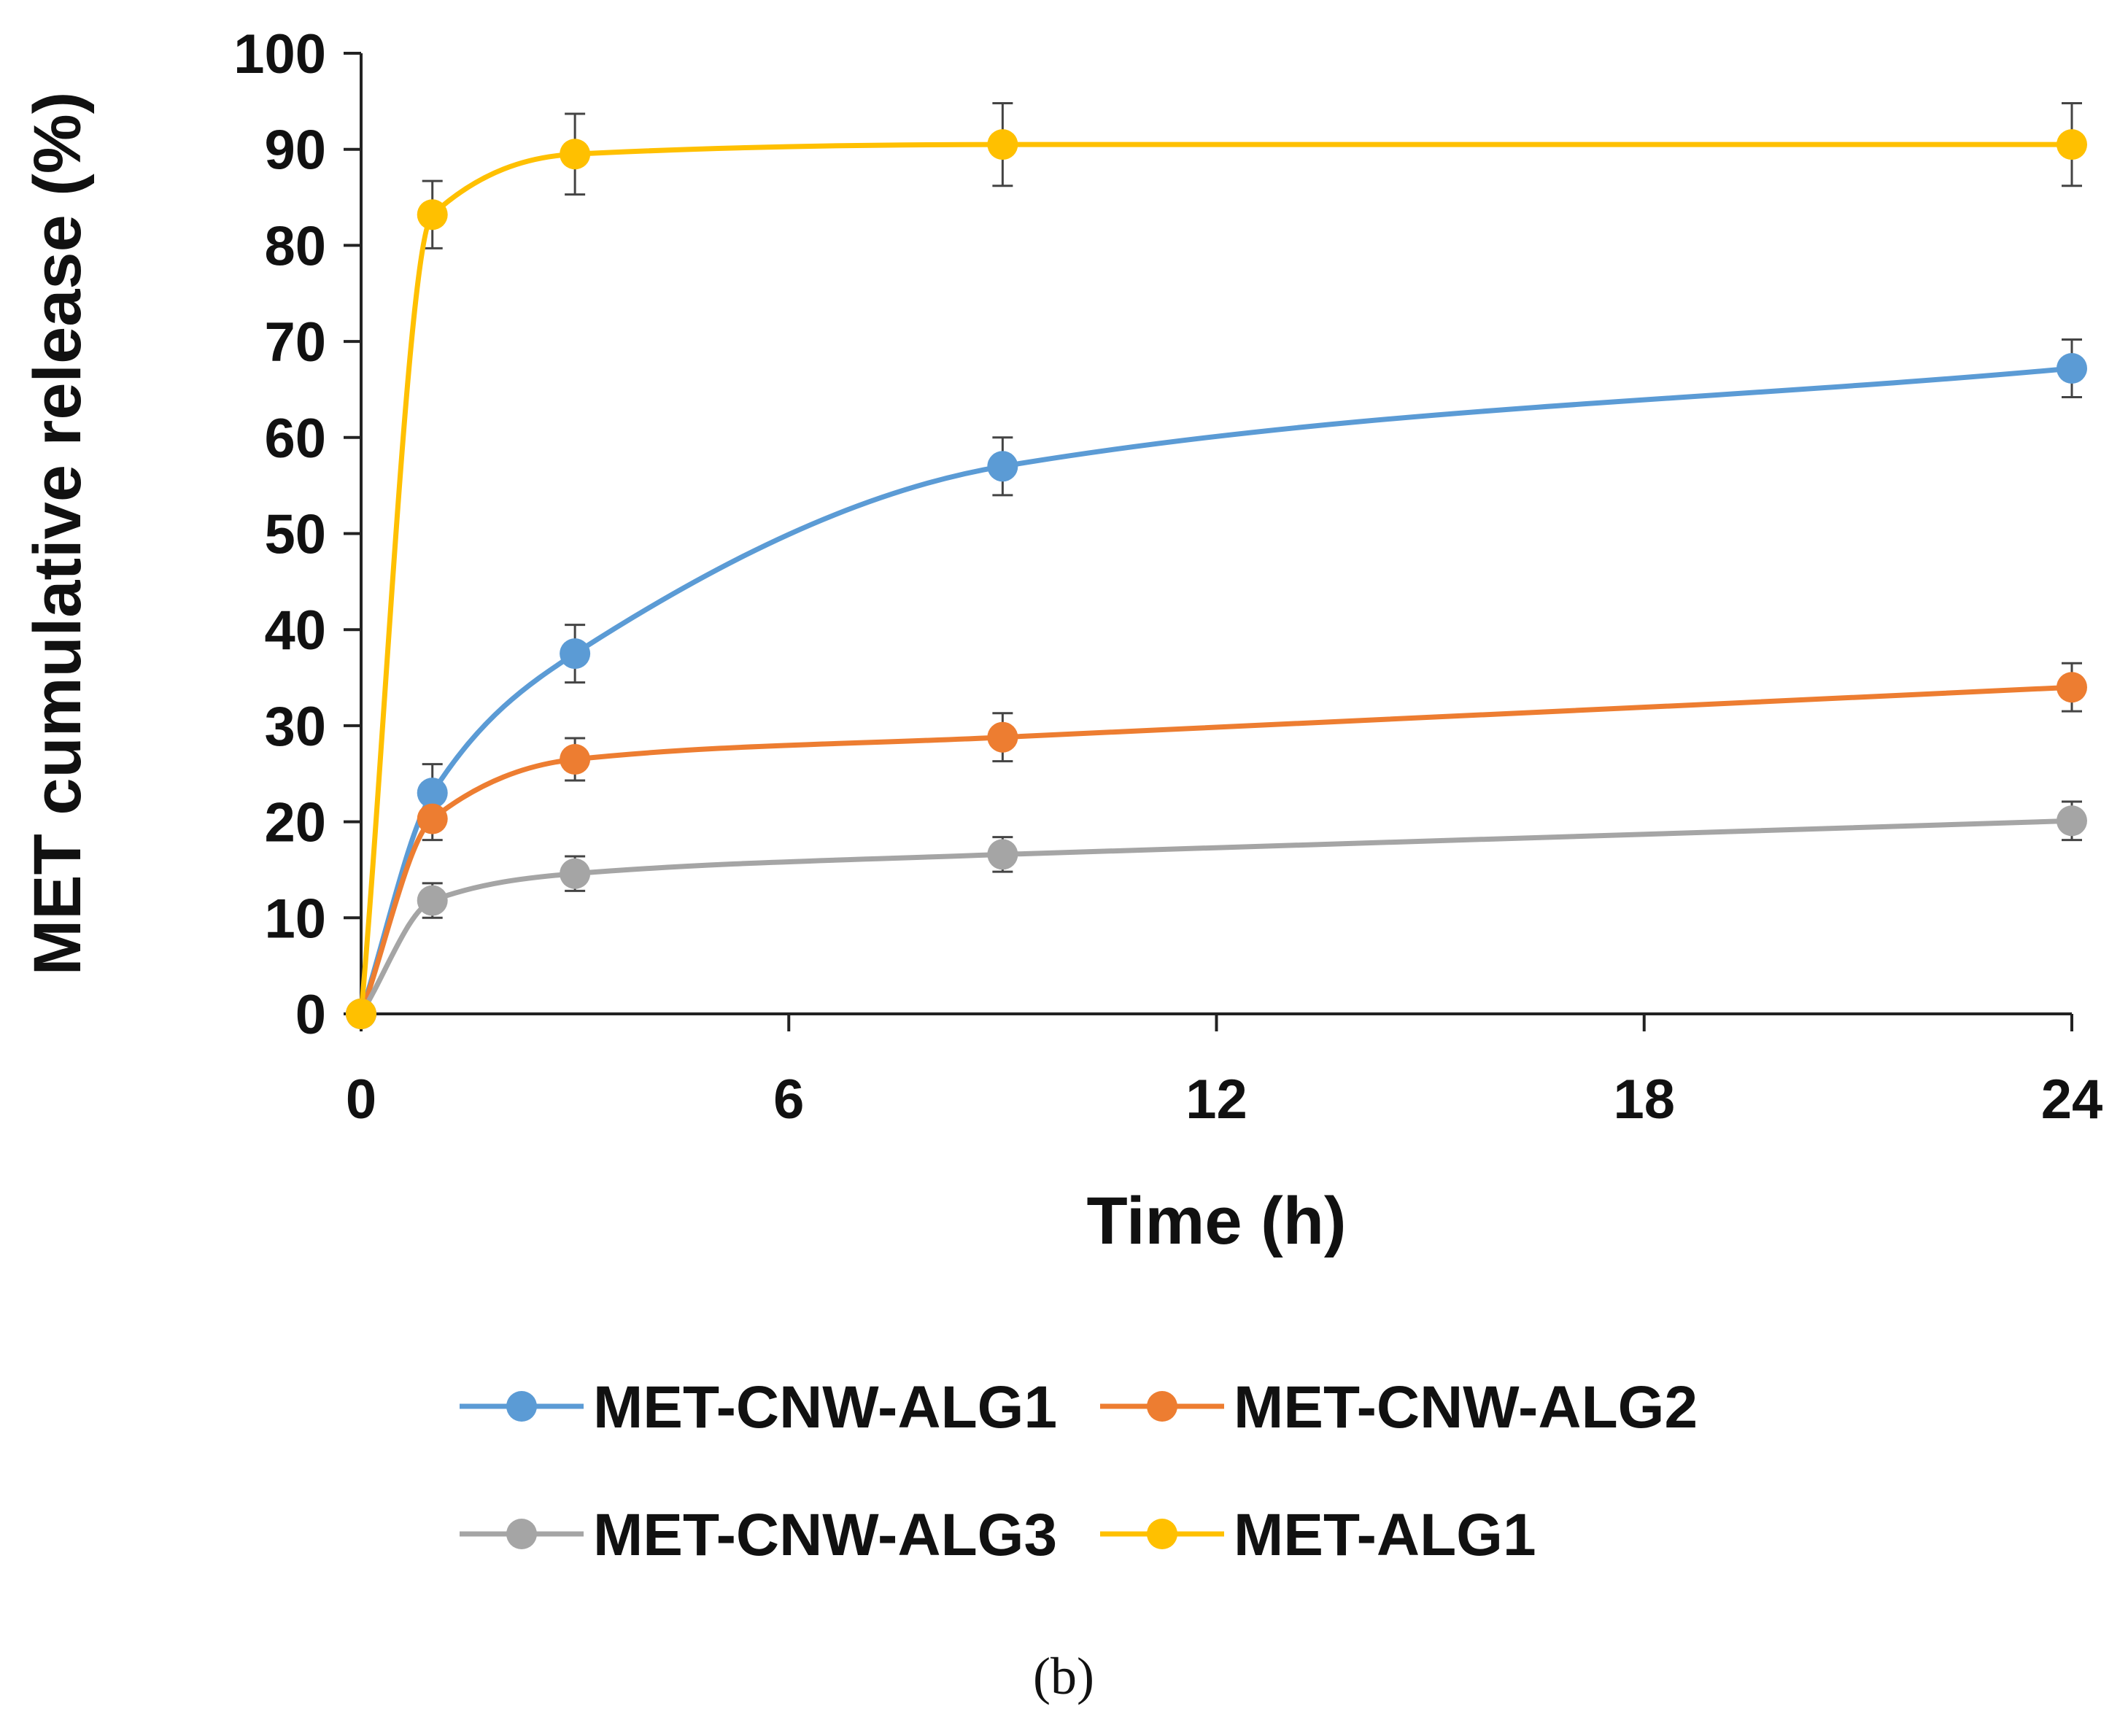  Describe the element at coordinates (295, 342) in the screenshot. I see `y-tick-label: 70` at that location.